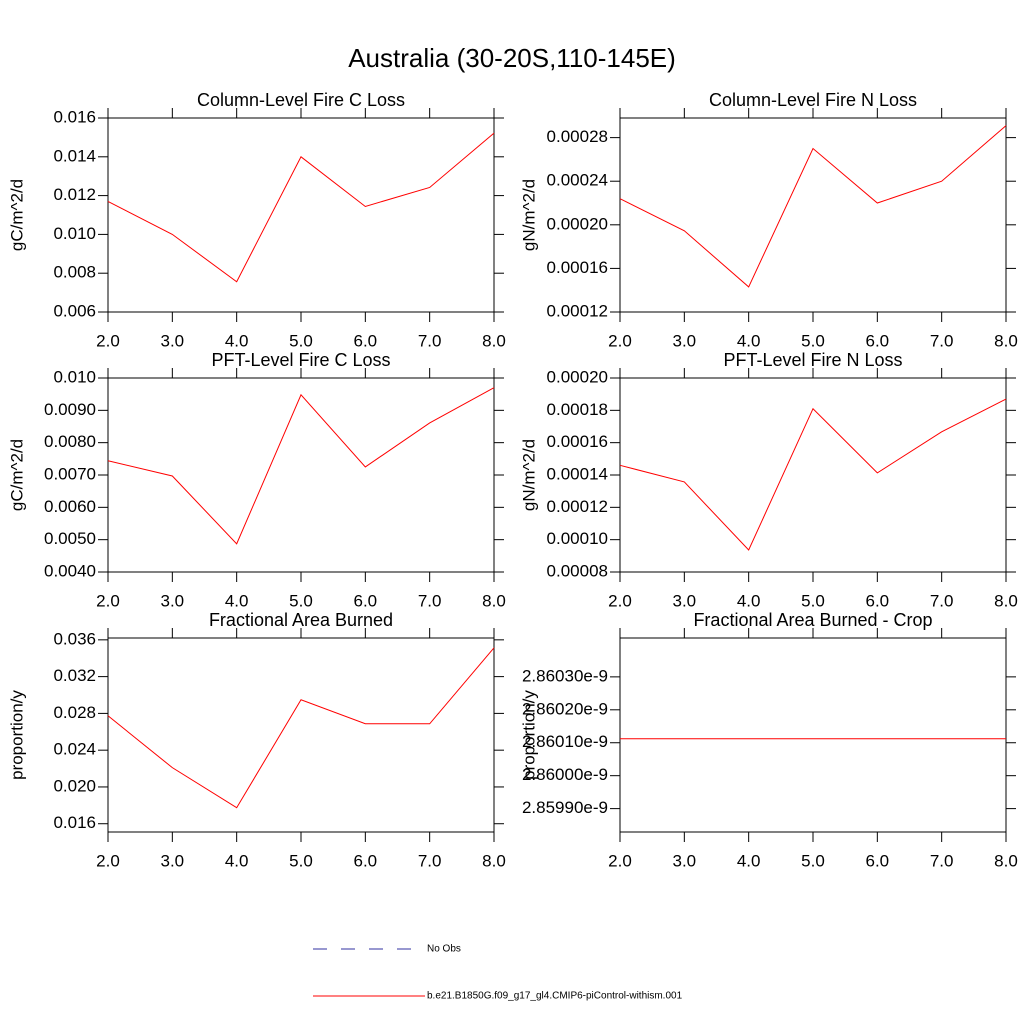  What do you see at coordinates (812, 620) in the screenshot?
I see `panel-title: Fractional Area Burned - Crop` at bounding box center [812, 620].